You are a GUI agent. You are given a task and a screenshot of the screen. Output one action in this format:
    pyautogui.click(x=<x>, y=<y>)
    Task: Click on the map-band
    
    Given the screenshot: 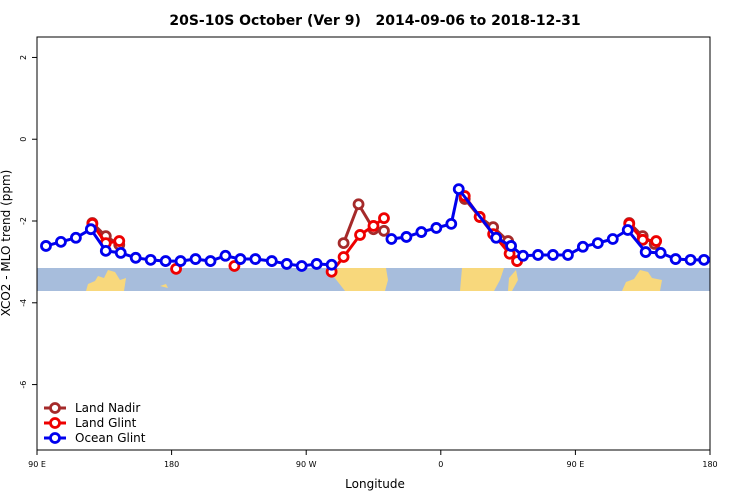 What is the action you would take?
    pyautogui.click(x=373, y=279)
    